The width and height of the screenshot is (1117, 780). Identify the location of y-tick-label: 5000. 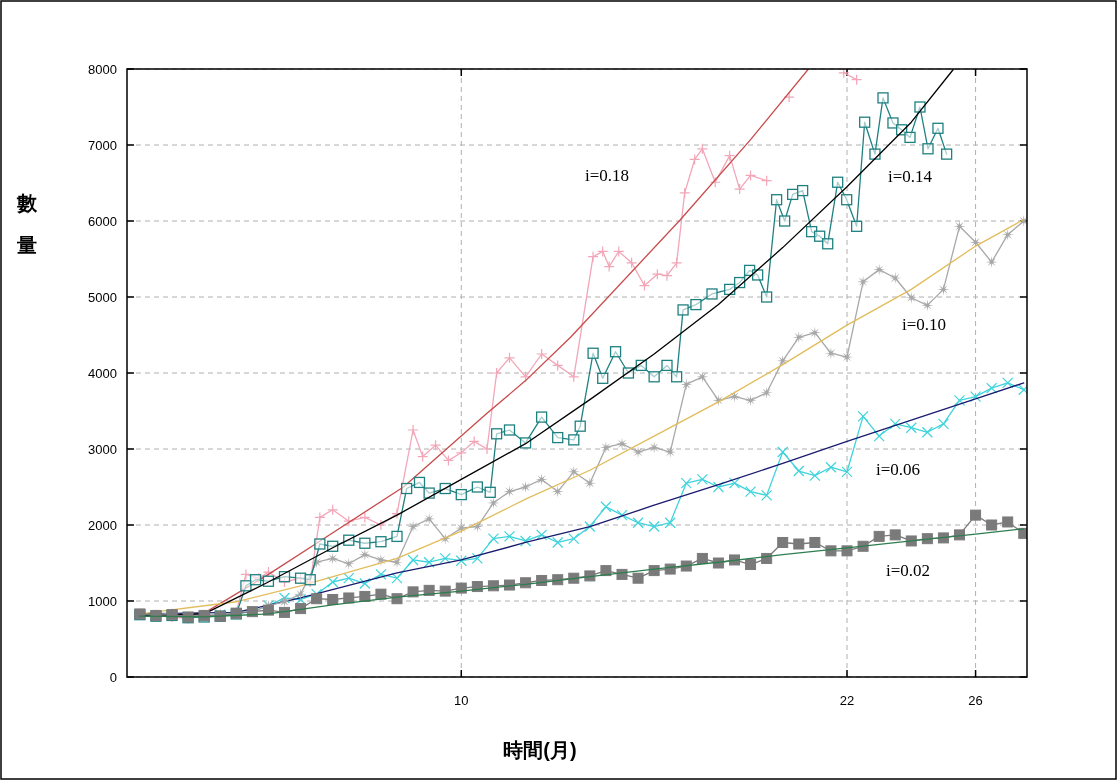
(102, 297).